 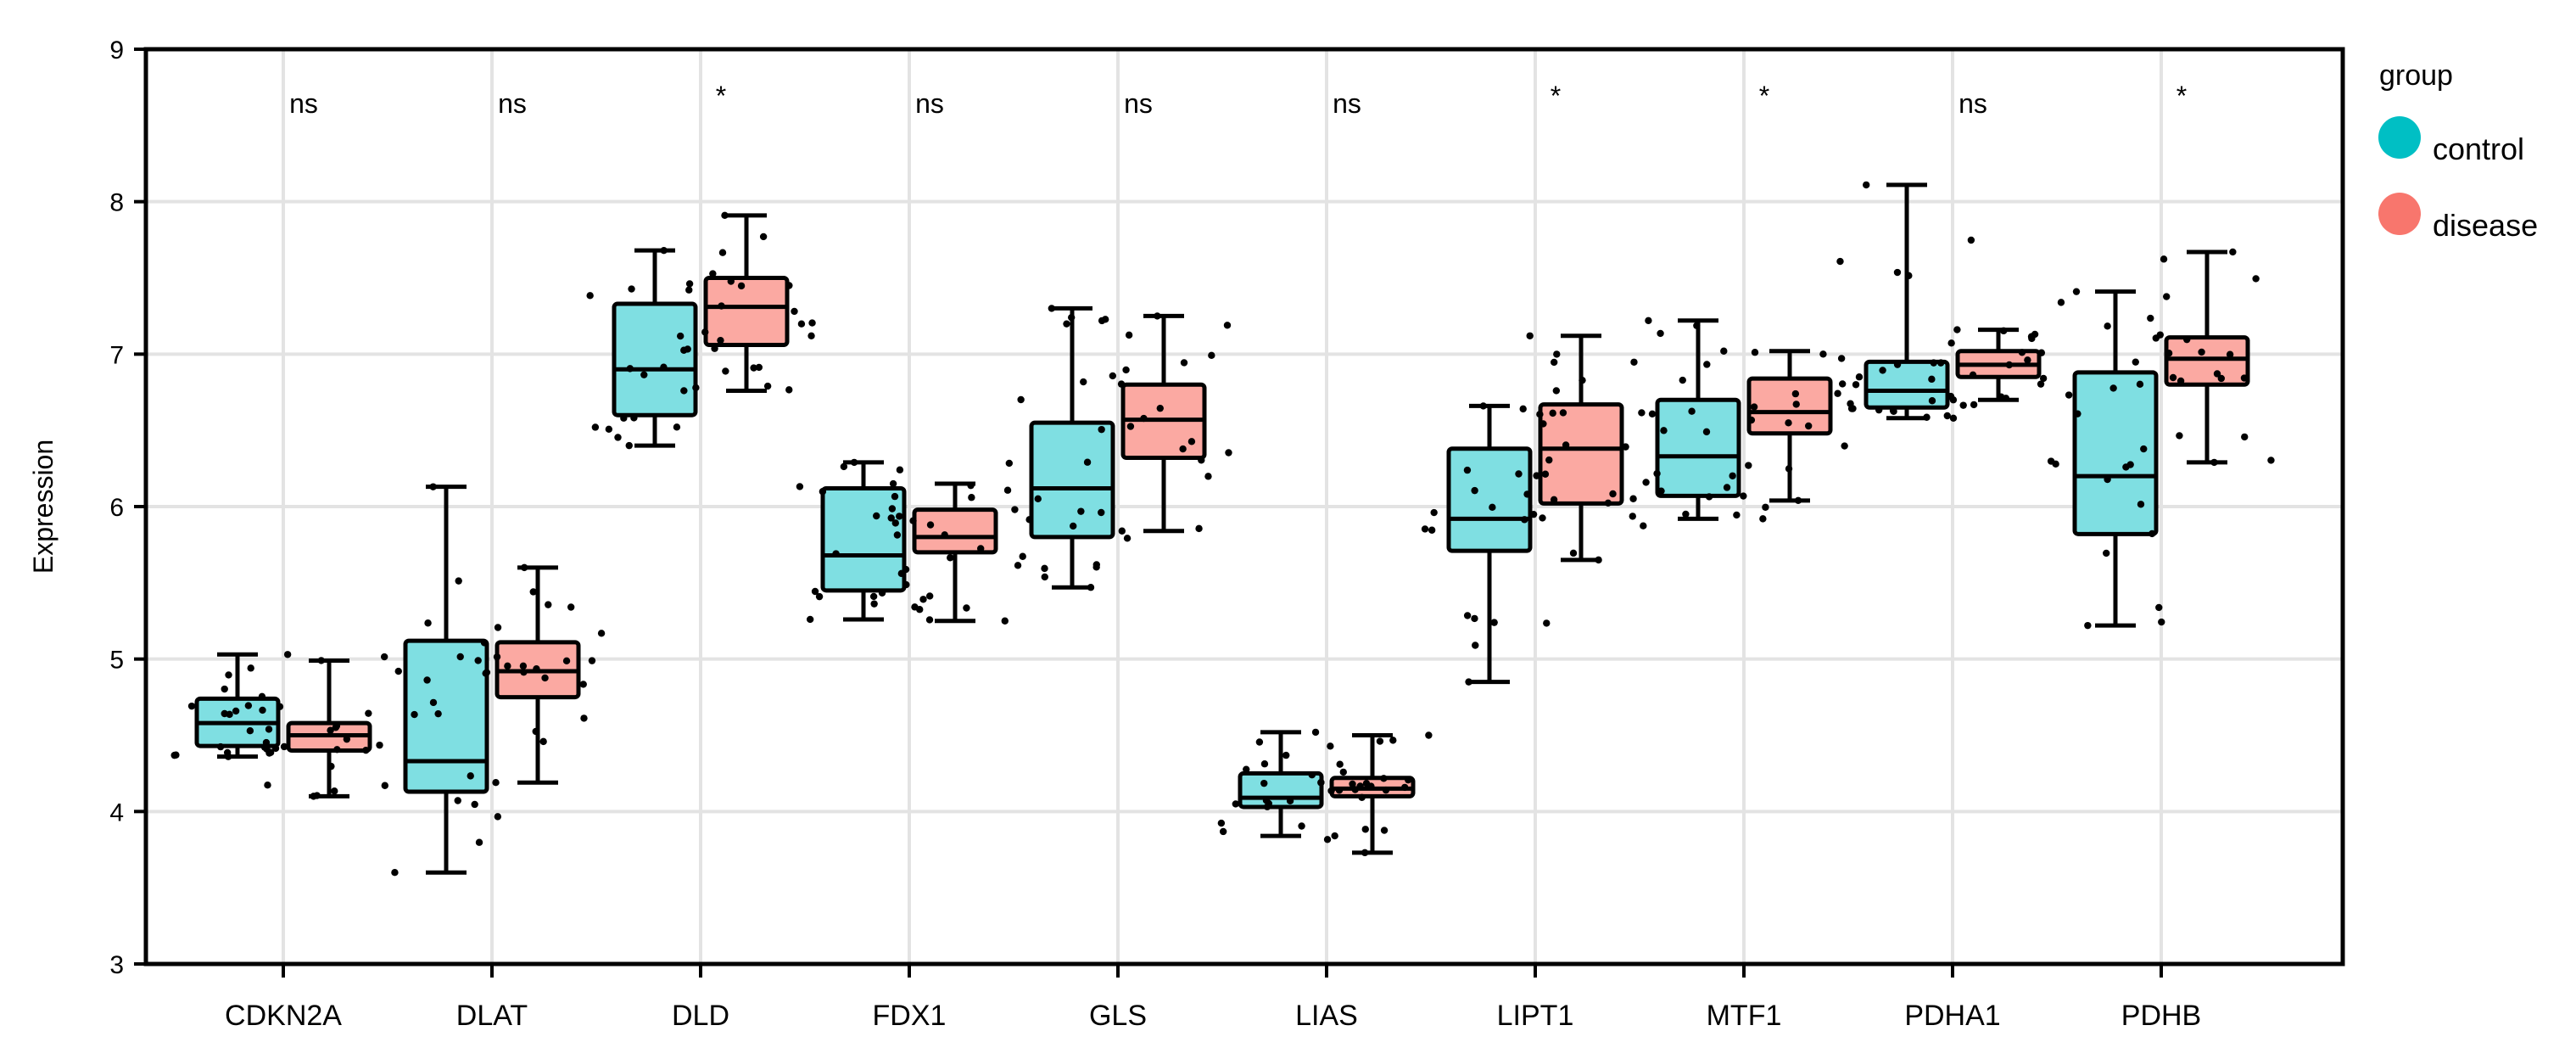 What do you see at coordinates (1556, 96) in the screenshot?
I see `significance-label: *` at bounding box center [1556, 96].